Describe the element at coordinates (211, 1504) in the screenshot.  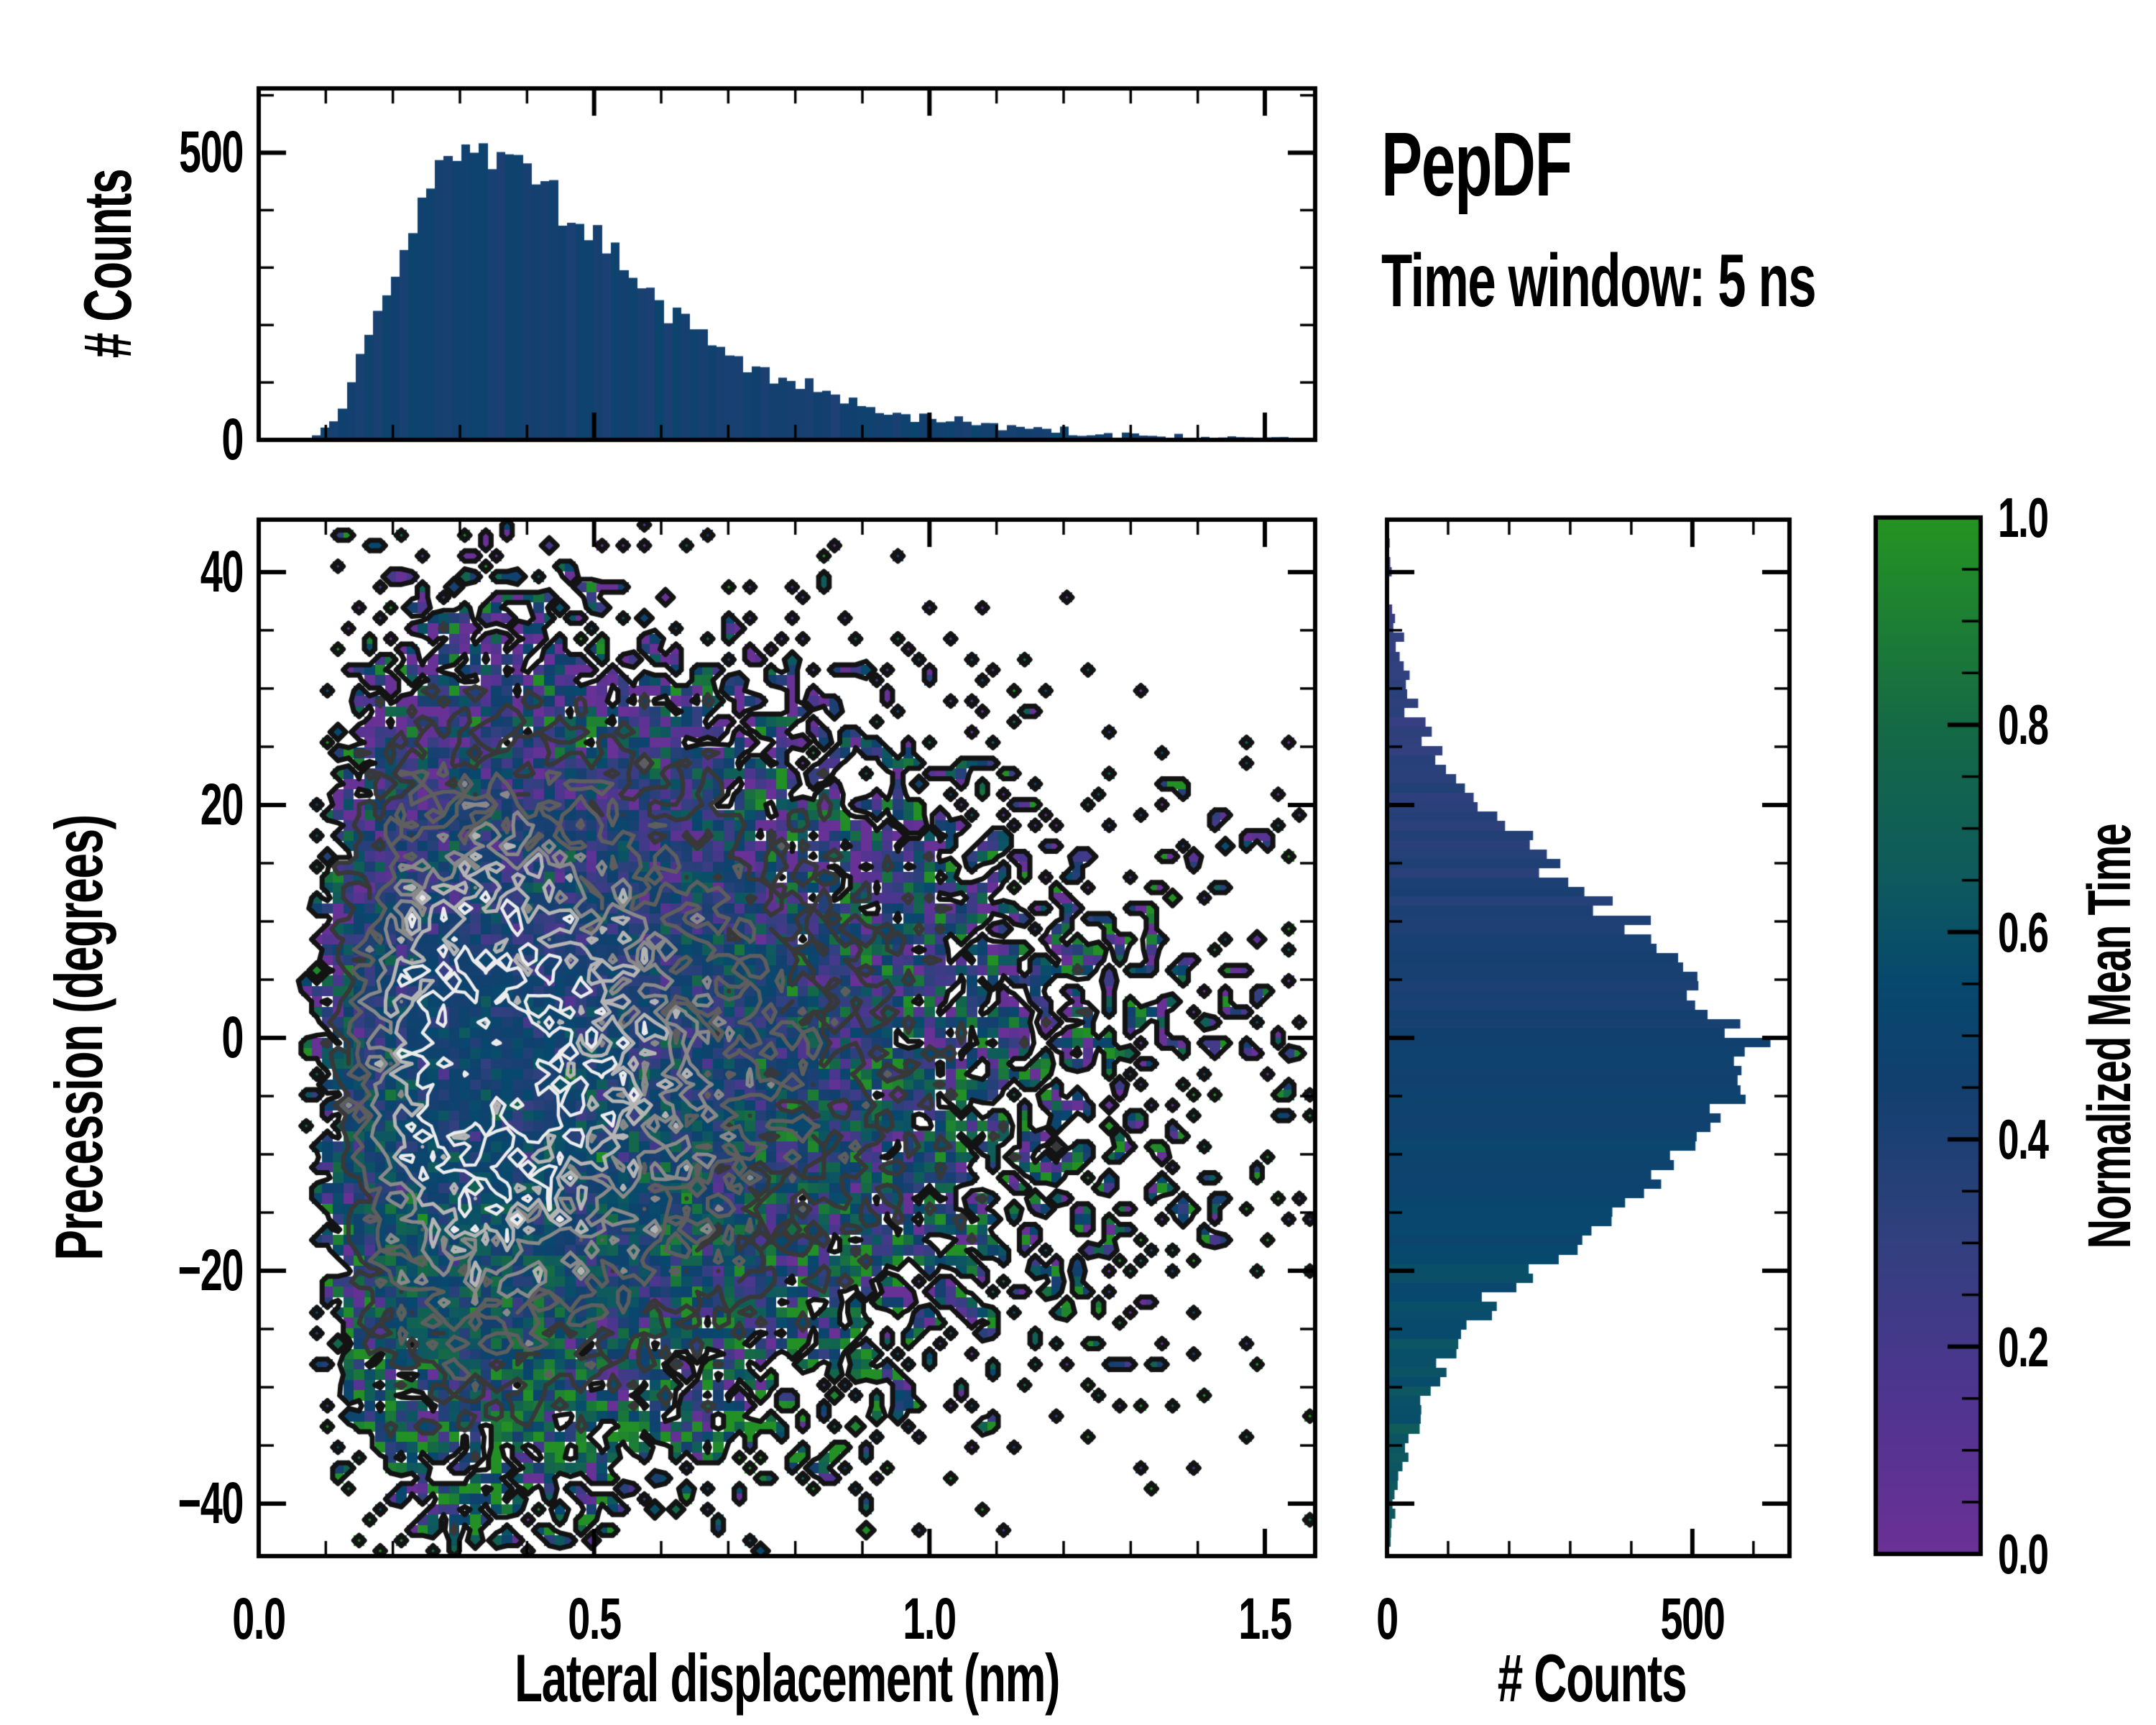
I see `main-y-tick-label-text: −40` at that location.